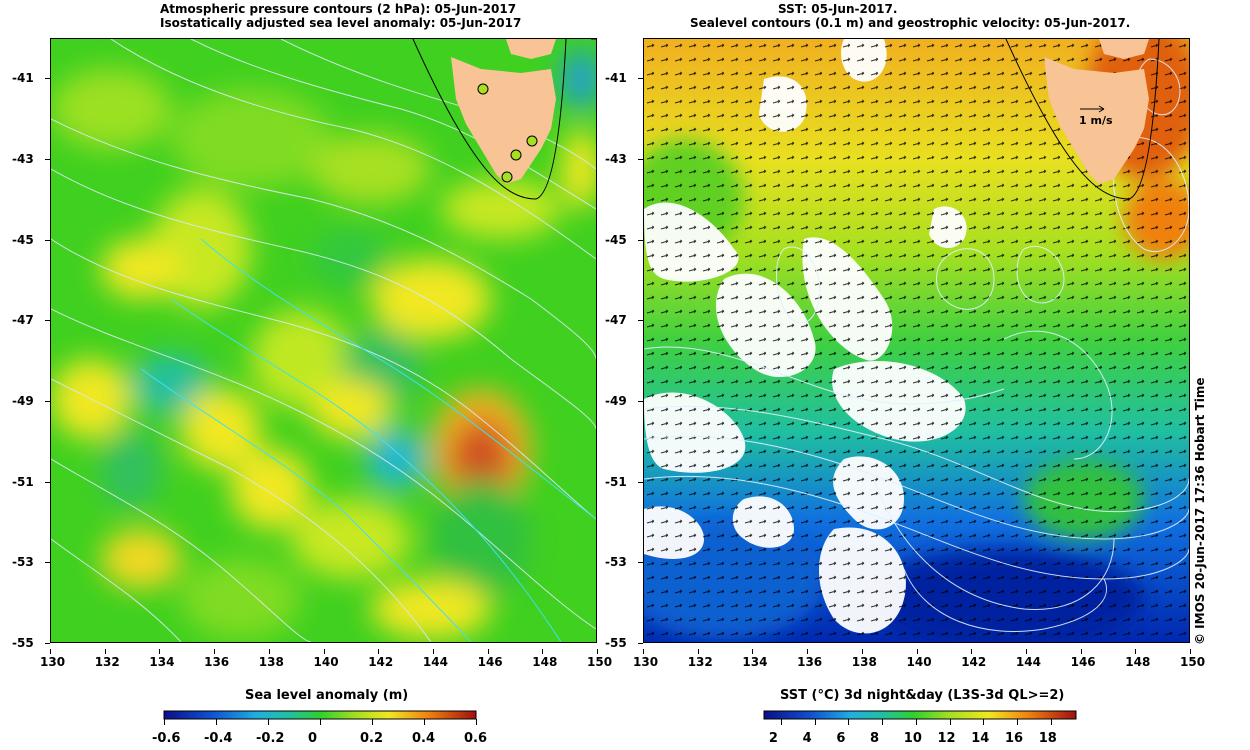 The image size is (1250, 750). What do you see at coordinates (773, 738) in the screenshot?
I see `colorbar-tick-label: 2` at bounding box center [773, 738].